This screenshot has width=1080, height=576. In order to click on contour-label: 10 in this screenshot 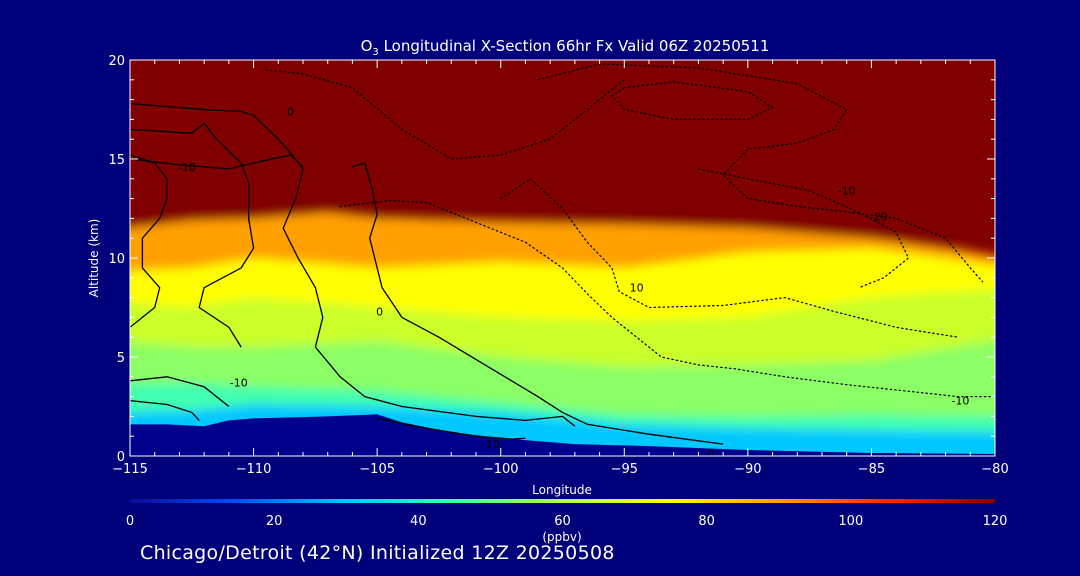, I will do `click(637, 288)`.